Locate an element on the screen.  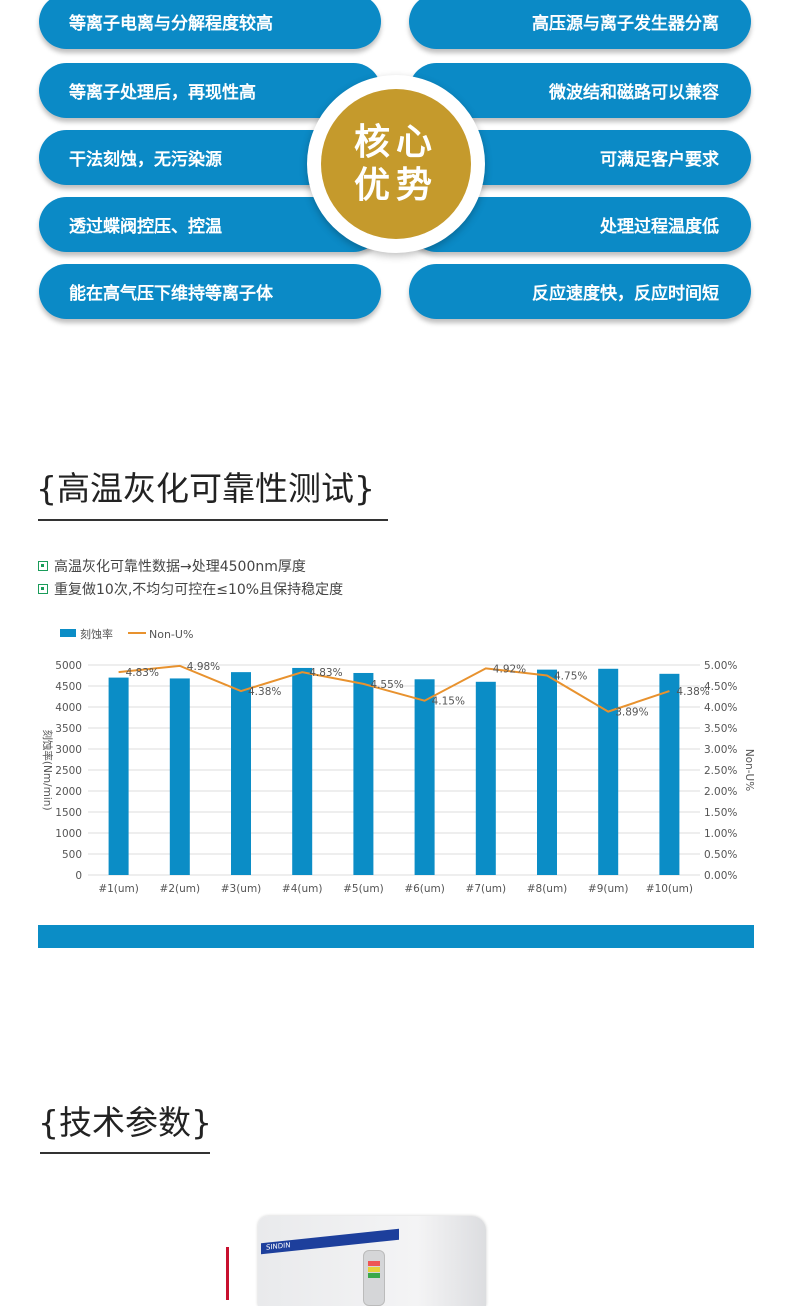
blue-divider-band is located at coordinates (396, 936).